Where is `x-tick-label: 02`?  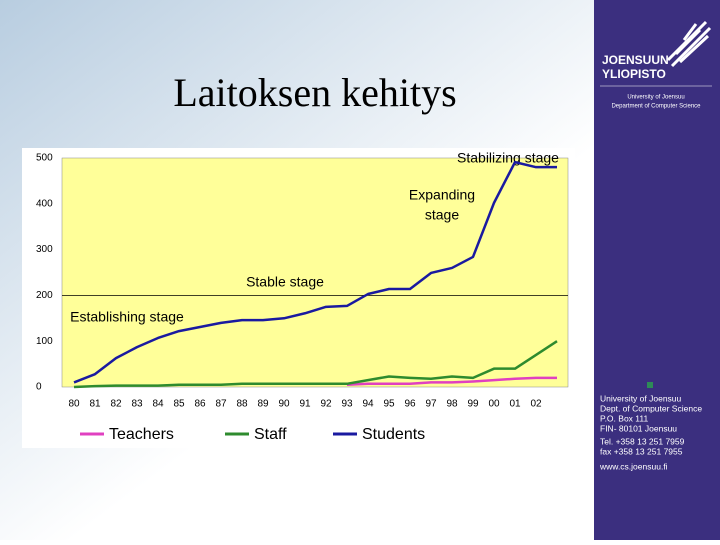 x-tick-label: 02 is located at coordinates (536, 404).